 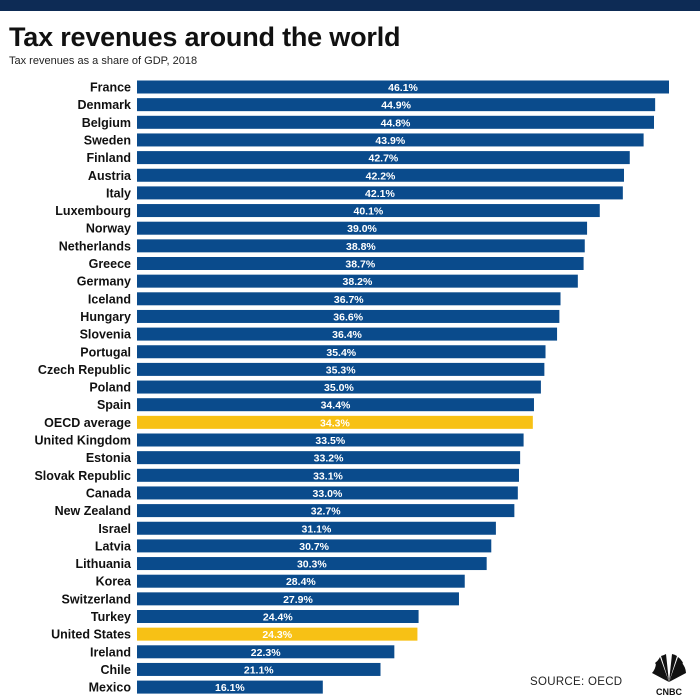 What do you see at coordinates (576, 682) in the screenshot?
I see `source-note: SOURCE: OECD` at bounding box center [576, 682].